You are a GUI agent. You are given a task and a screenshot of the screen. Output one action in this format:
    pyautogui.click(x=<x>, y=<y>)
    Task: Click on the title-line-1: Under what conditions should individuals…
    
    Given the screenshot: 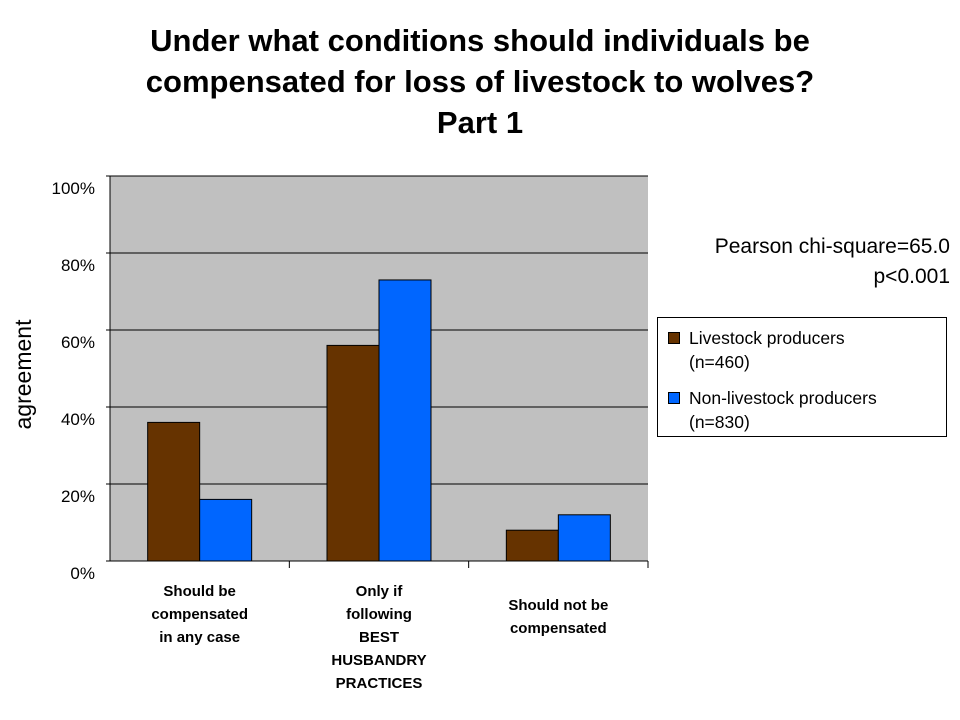 What is the action you would take?
    pyautogui.click(x=480, y=40)
    